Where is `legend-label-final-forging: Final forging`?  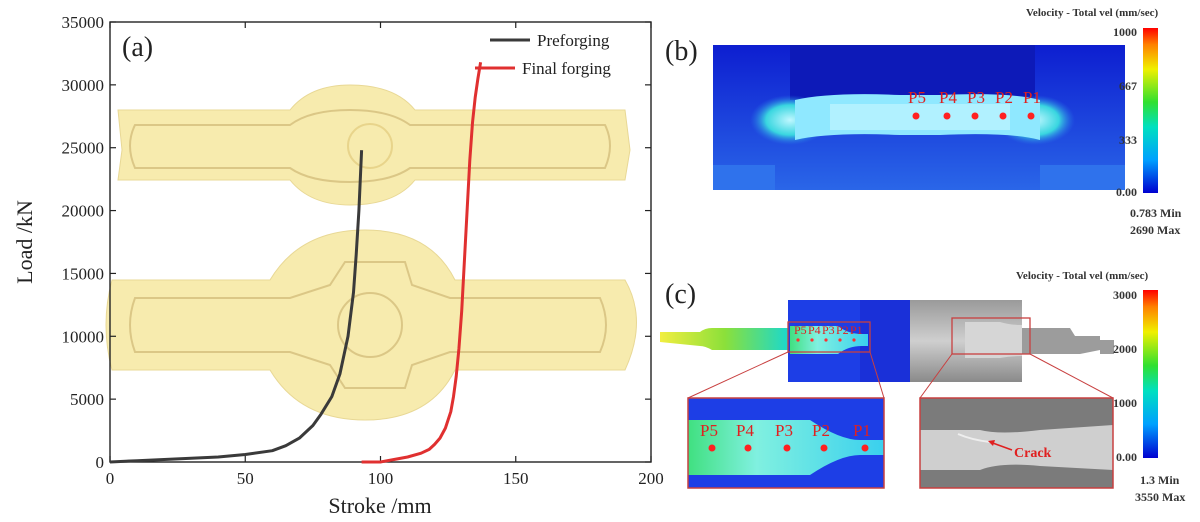
legend-label-final-forging: Final forging is located at coordinates (566, 68).